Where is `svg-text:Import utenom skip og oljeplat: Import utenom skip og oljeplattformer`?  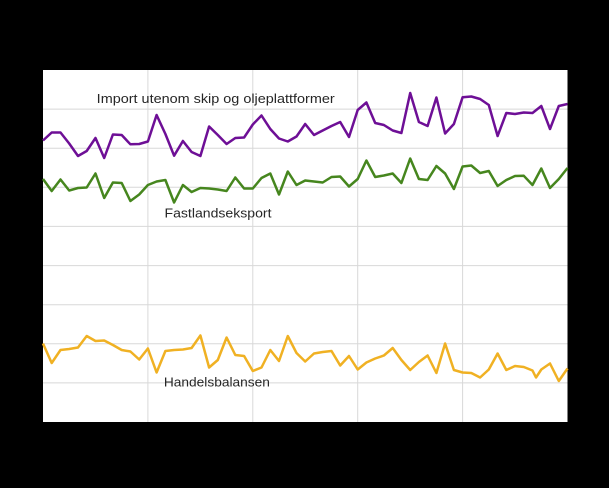 svg-text:Import utenom skip og oljeplat: Import utenom skip og oljeplattformer is located at coordinates (216, 98).